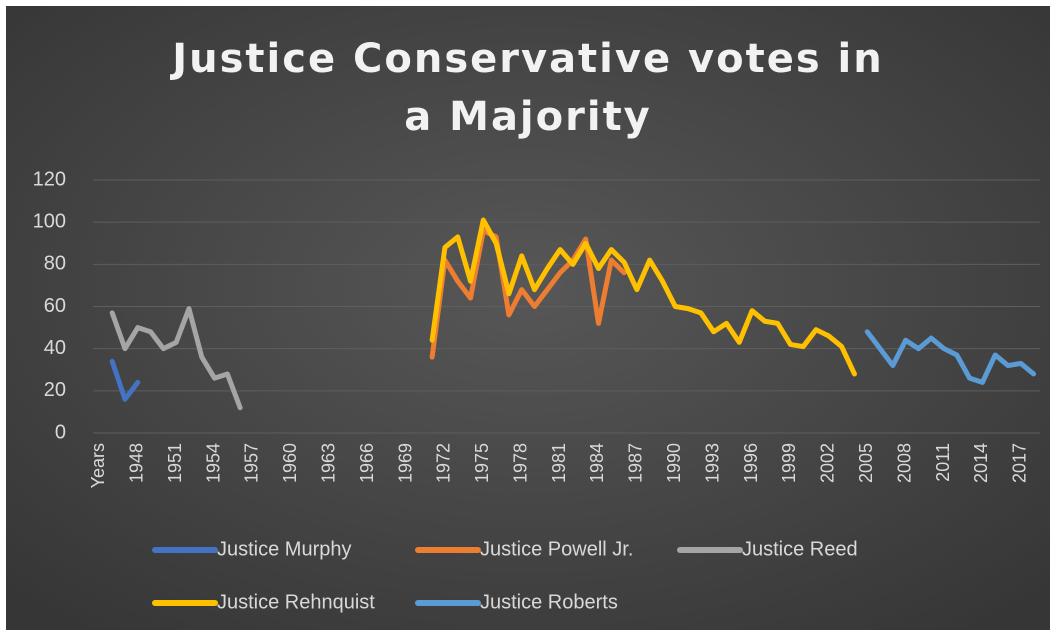 Image resolution: width=1056 pixels, height=636 pixels. Describe the element at coordinates (55, 348) in the screenshot. I see `y-tick-label: 40` at that location.